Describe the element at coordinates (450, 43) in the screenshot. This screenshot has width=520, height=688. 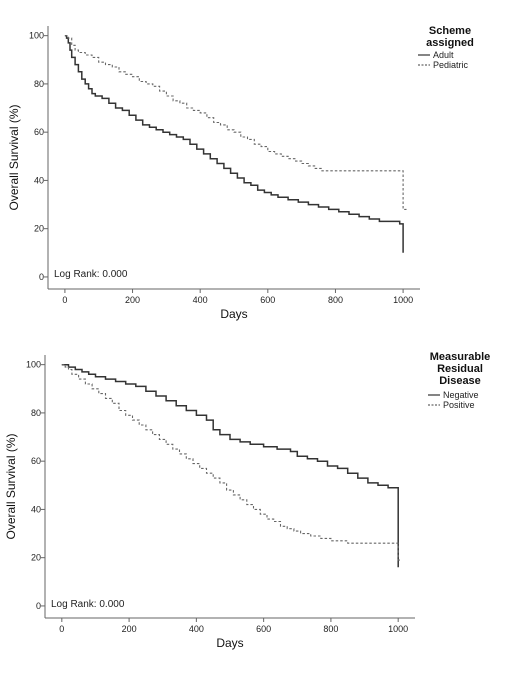
I see `legend-title-line: assigned` at that location.